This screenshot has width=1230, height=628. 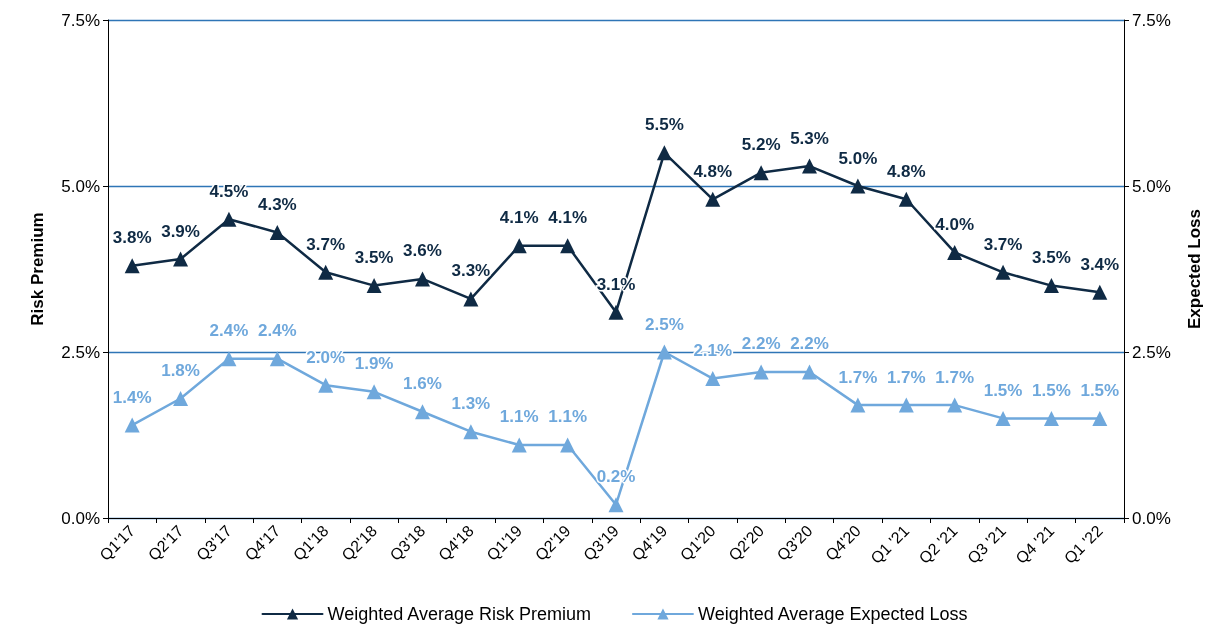 What do you see at coordinates (664, 125) in the screenshot?
I see `data-label: 5.5%` at bounding box center [664, 125].